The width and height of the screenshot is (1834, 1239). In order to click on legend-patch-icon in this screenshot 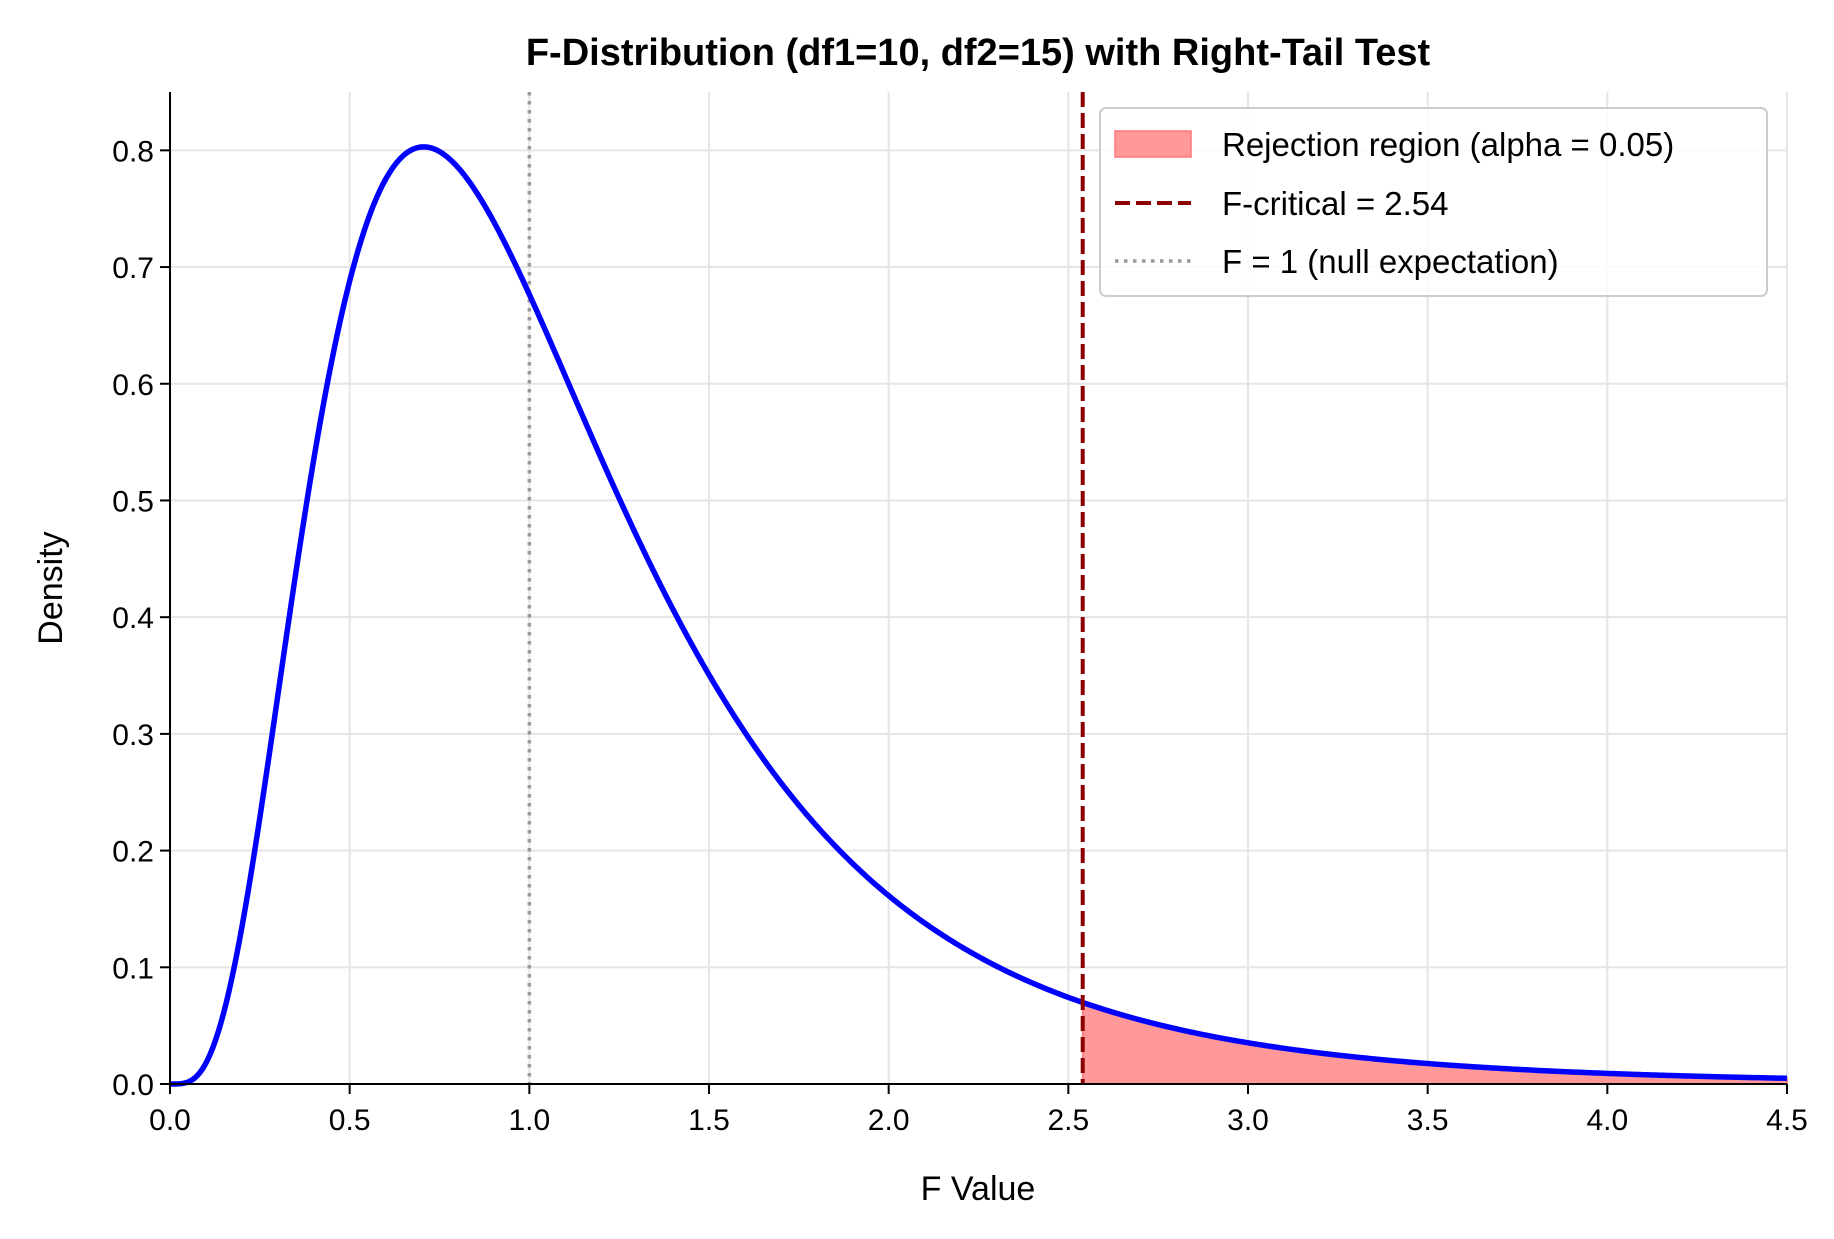, I will do `click(1153, 144)`.